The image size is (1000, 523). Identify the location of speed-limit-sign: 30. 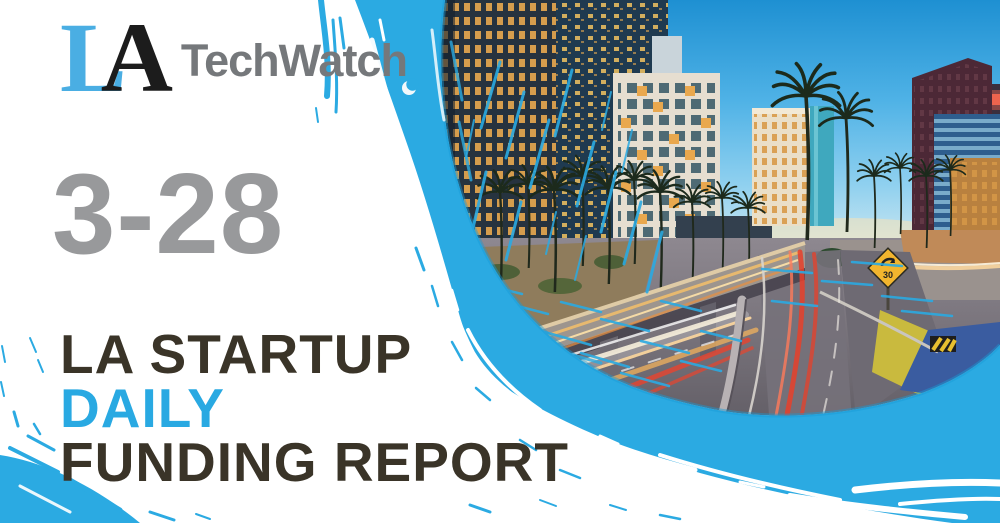
(888, 278).